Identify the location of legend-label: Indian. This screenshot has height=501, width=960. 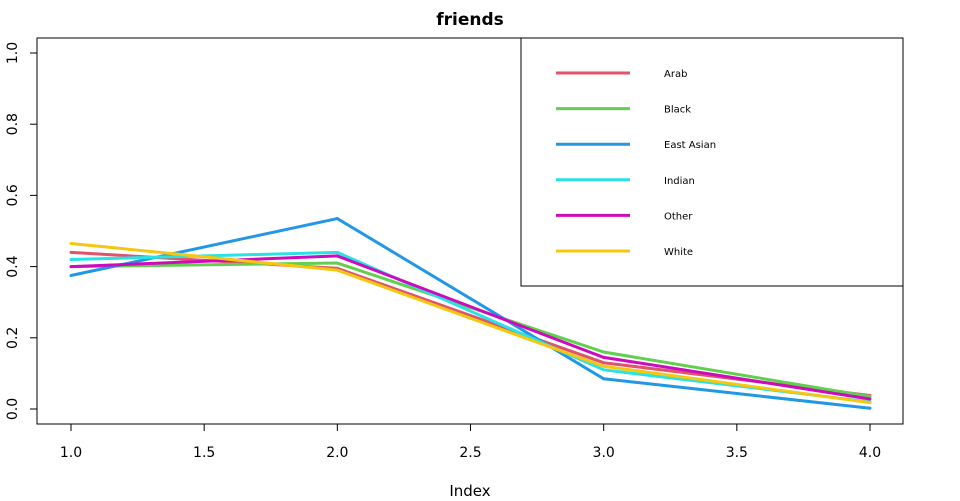
(679, 181).